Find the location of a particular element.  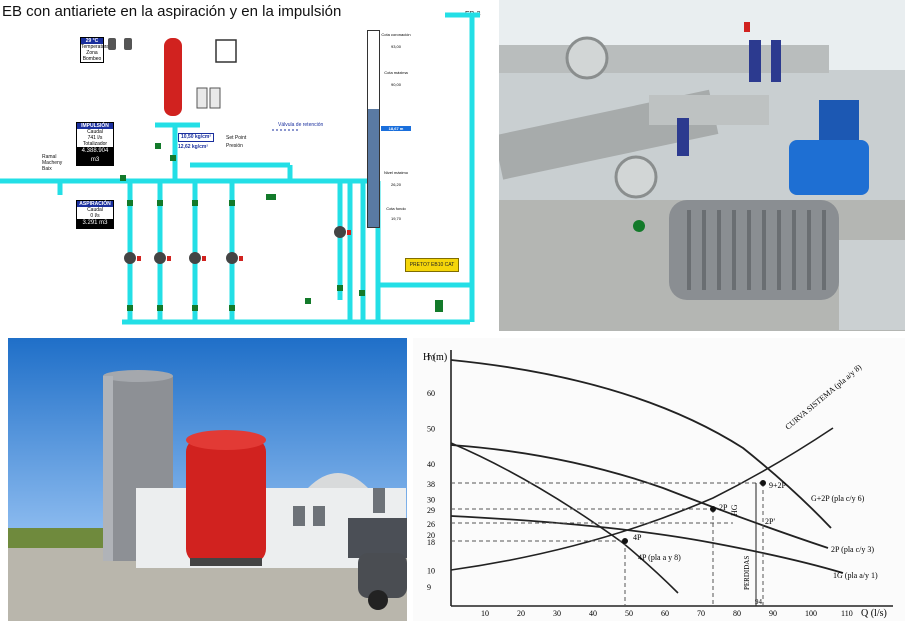

losses-label: PERDIDAS is located at coordinates (747, 573).